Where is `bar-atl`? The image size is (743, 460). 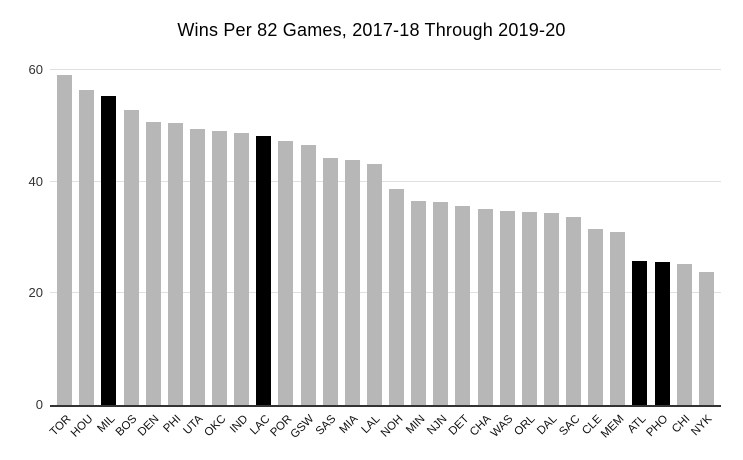 bar-atl is located at coordinates (640, 332).